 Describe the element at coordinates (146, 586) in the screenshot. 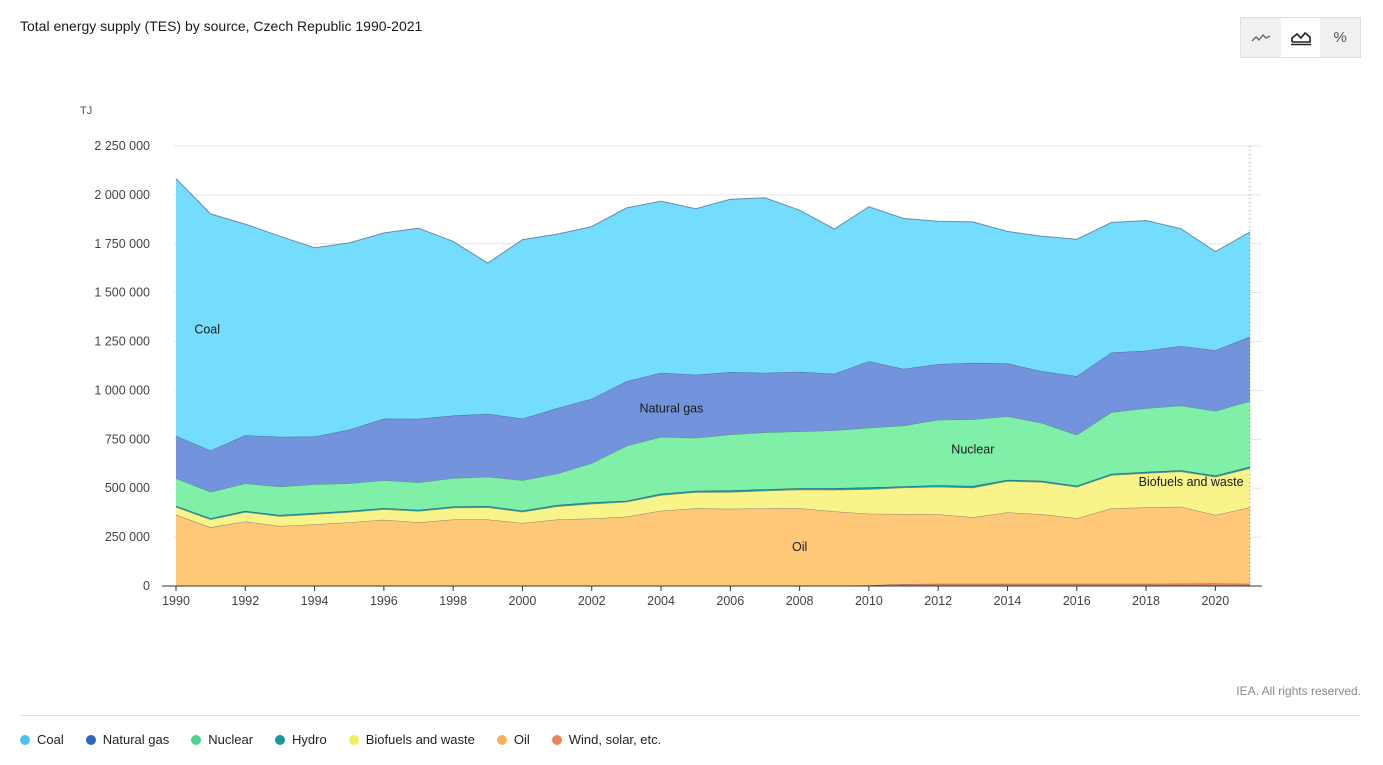

I see `y-tick-label: 0` at that location.